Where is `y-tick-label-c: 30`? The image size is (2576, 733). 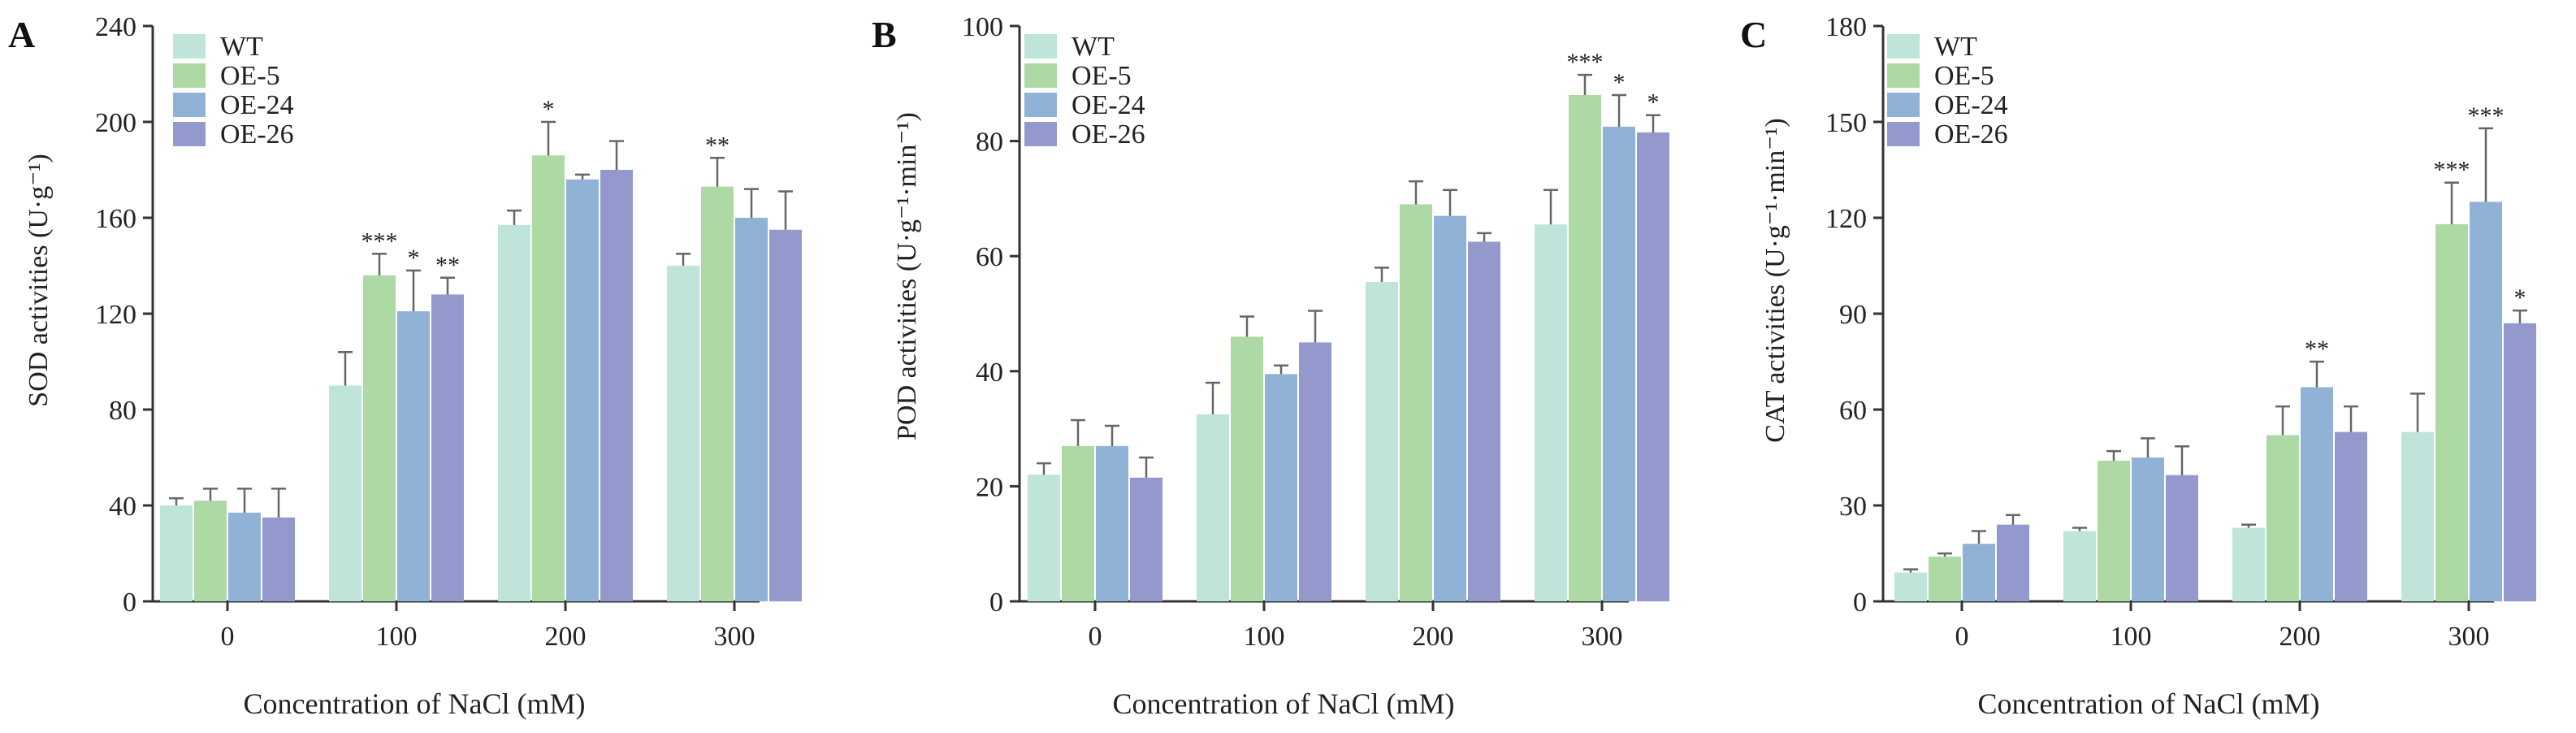 y-tick-label-c: 30 is located at coordinates (1853, 507).